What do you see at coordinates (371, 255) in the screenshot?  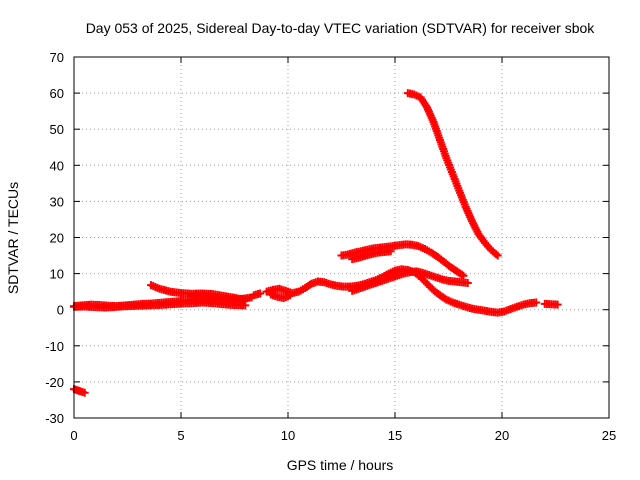 I see `series-arc-k` at bounding box center [371, 255].